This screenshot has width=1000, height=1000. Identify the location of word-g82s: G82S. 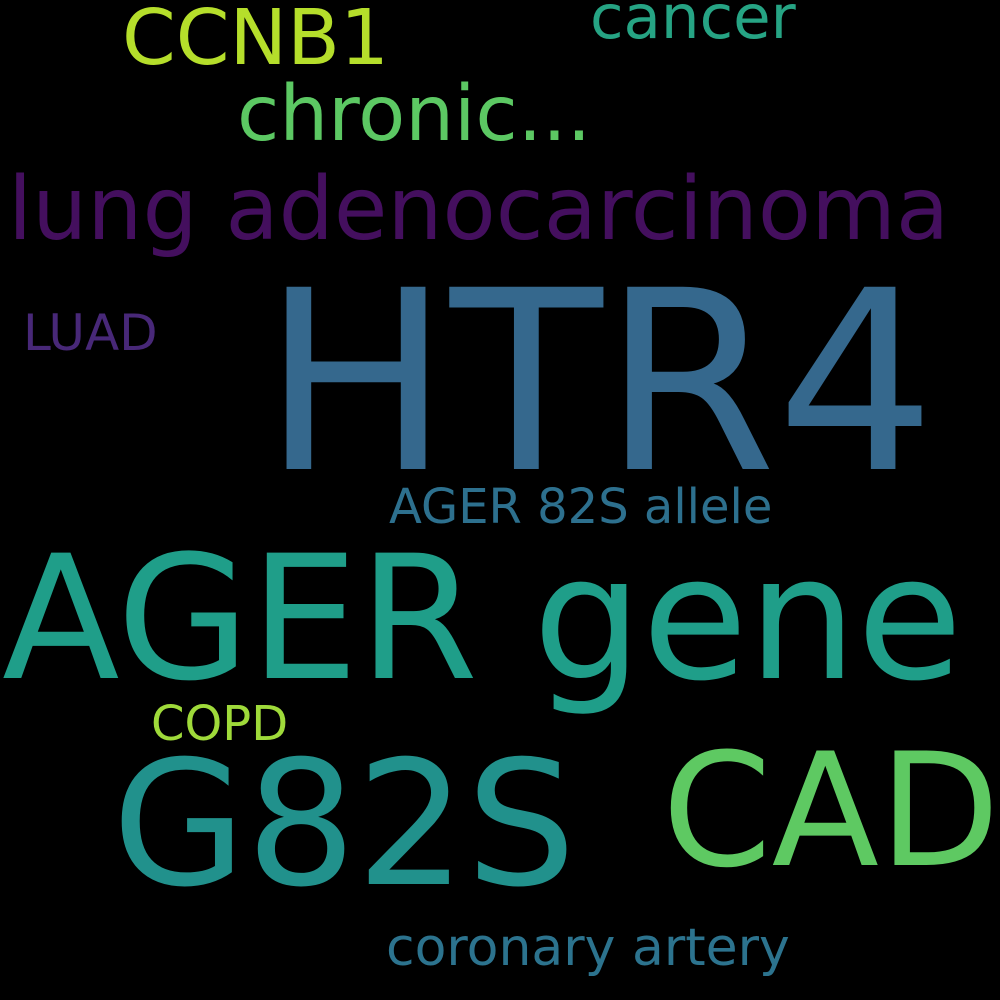
(344, 824).